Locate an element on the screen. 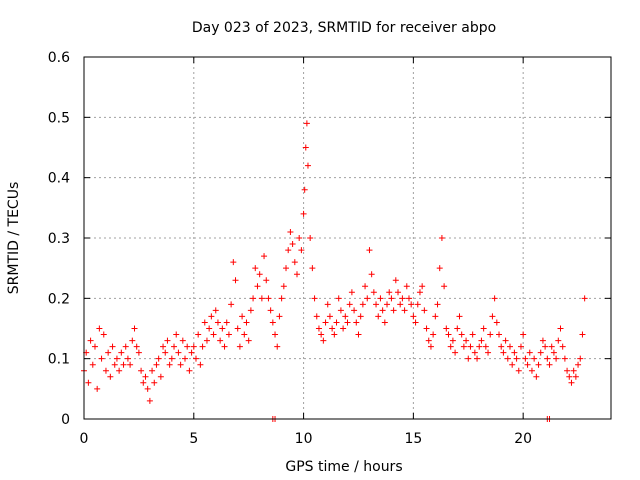  y-tick-label: 0.2 is located at coordinates (59, 299).